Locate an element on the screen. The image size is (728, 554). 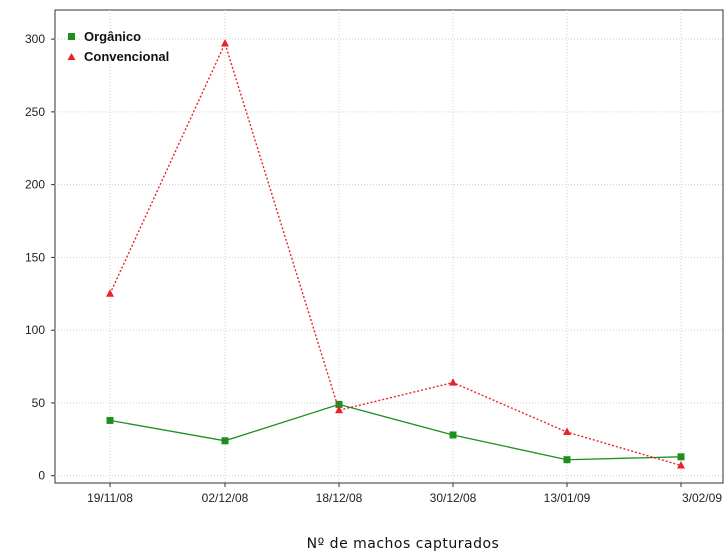
y-tick-label: 0 is located at coordinates (41, 476).